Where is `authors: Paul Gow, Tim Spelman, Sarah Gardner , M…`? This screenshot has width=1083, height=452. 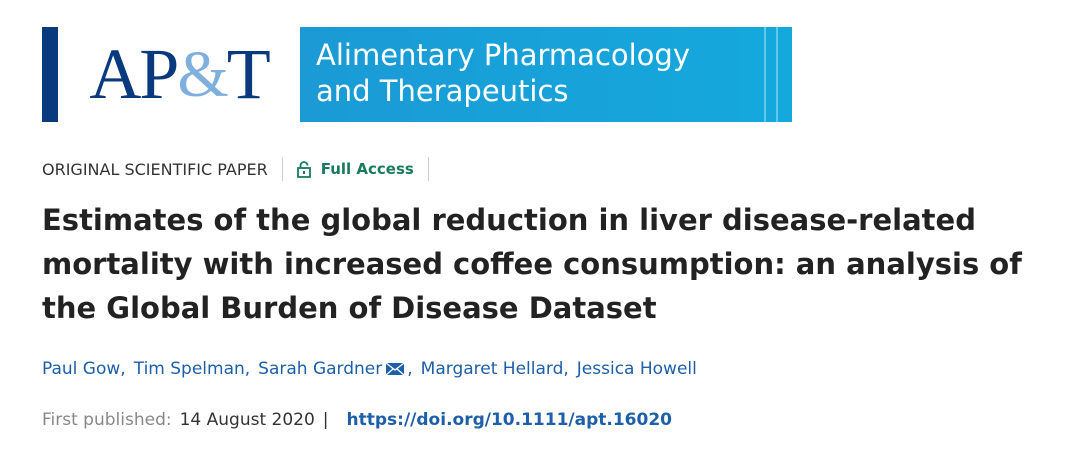
authors: Paul Gow, Tim Spelman, Sarah Gardner , M… is located at coordinates (369, 369).